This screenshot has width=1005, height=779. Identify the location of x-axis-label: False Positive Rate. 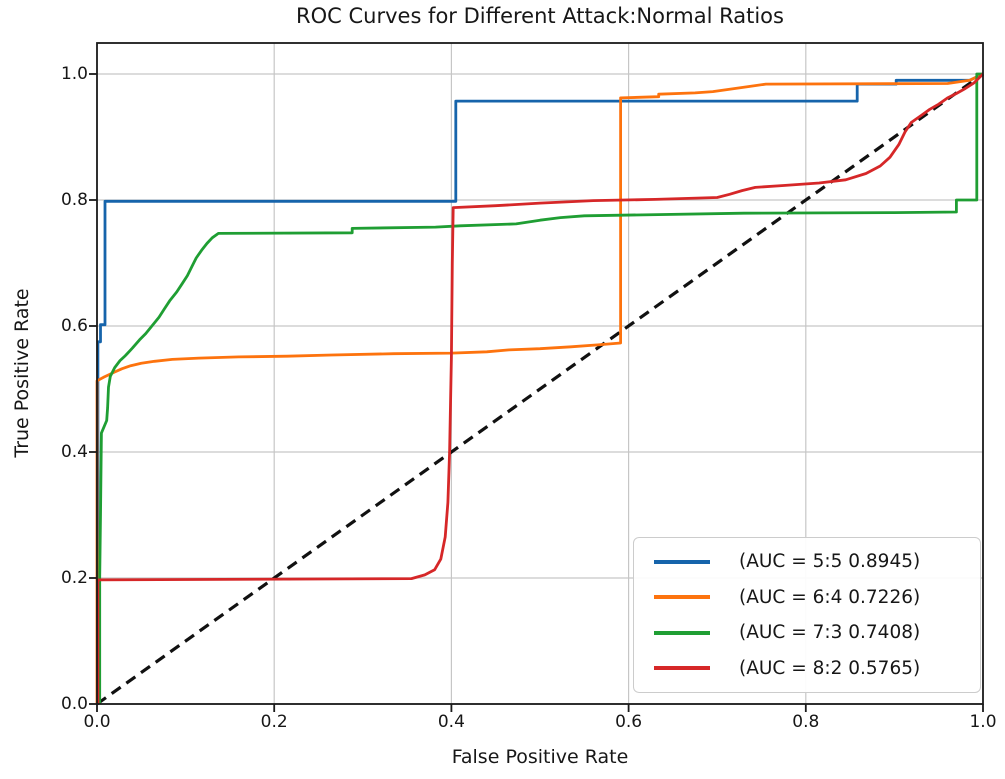
(540, 757).